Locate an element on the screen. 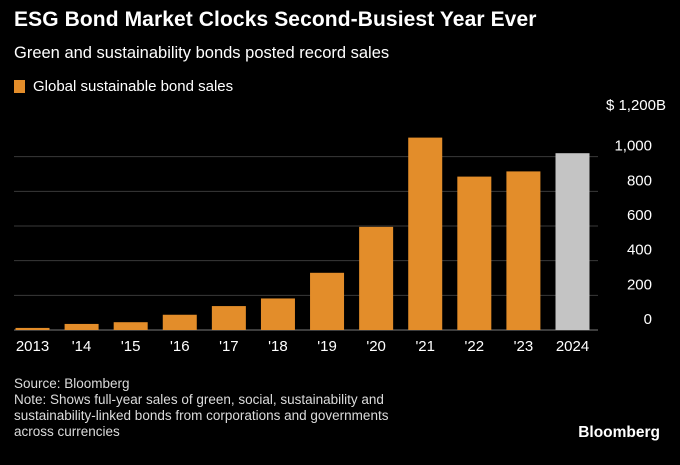 This screenshot has height=465, width=680. legend: Global sustainable bond sales is located at coordinates (123, 86).